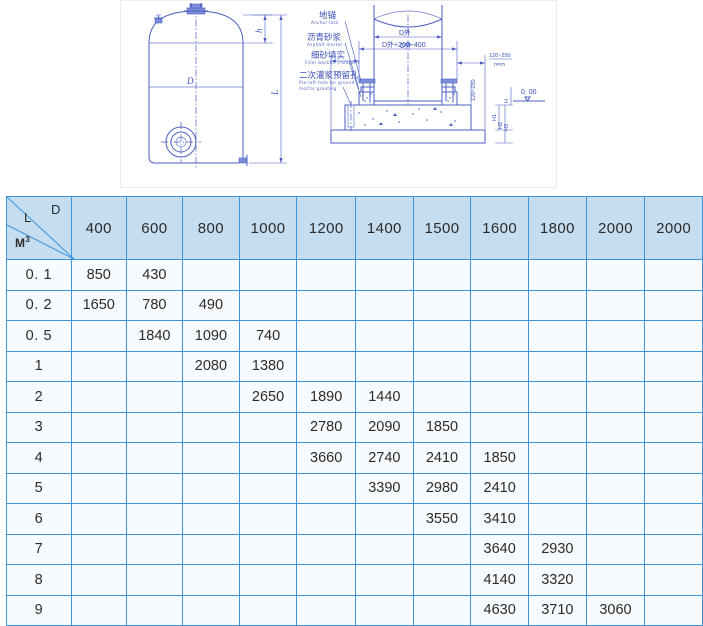 This screenshot has width=703, height=626. I want to click on table-row: 0. 1 850 430, so click(354, 275).